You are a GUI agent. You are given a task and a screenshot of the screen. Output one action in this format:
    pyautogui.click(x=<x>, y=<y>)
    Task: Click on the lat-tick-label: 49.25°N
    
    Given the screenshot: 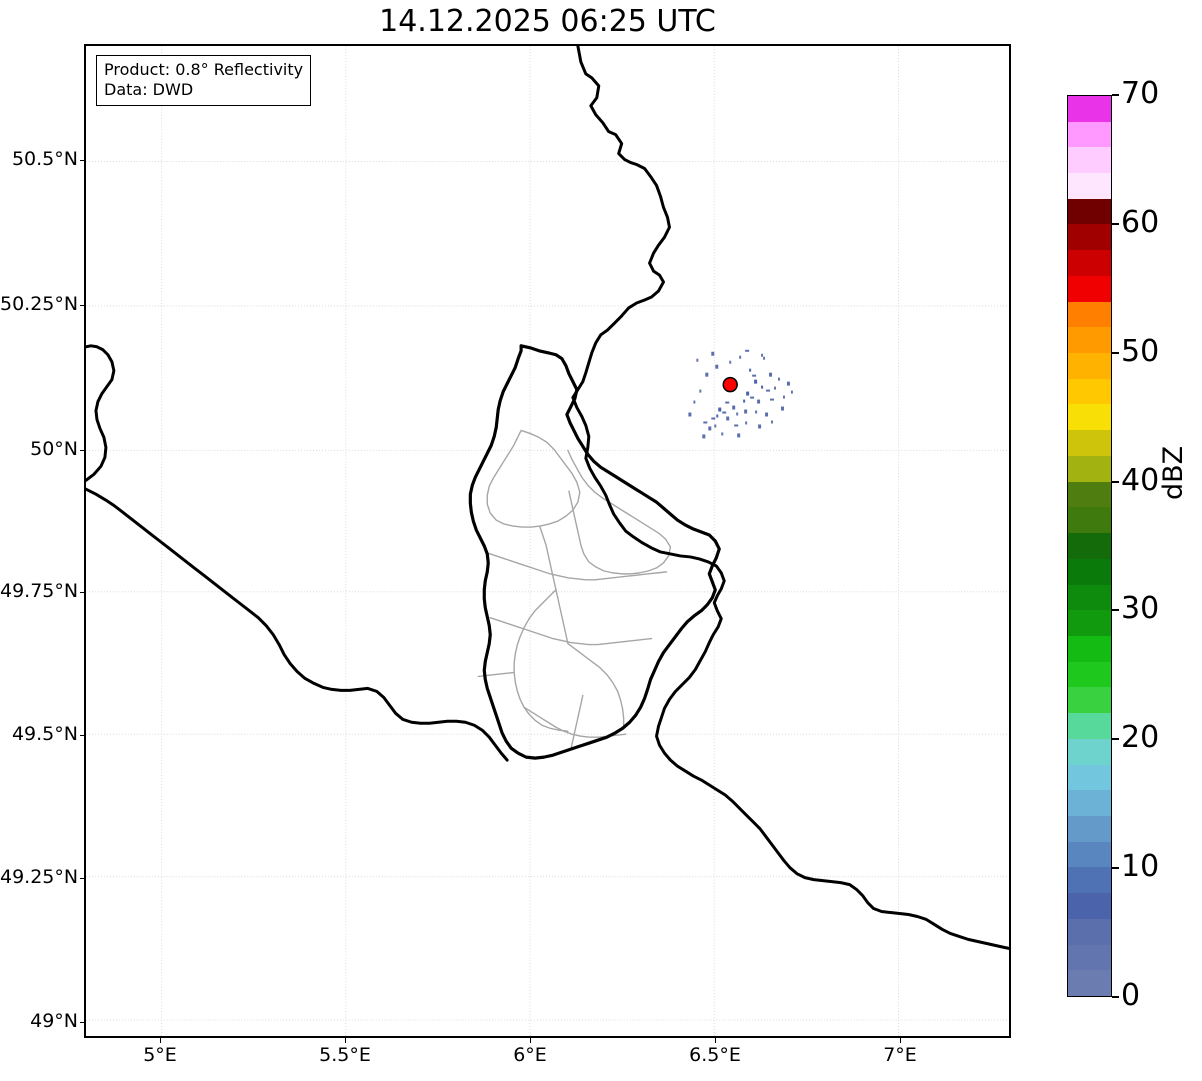 What is the action you would take?
    pyautogui.click(x=39, y=877)
    